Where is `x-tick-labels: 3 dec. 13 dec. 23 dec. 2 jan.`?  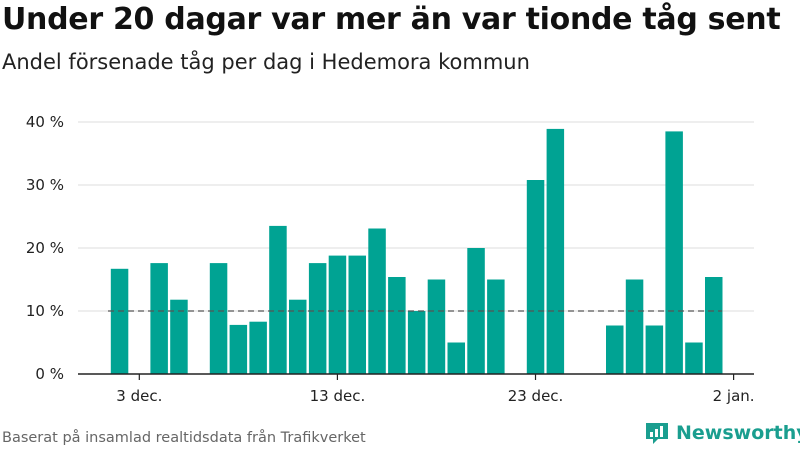 x-tick-labels: 3 dec. 13 dec. 23 dec. 2 jan. is located at coordinates (435, 396).